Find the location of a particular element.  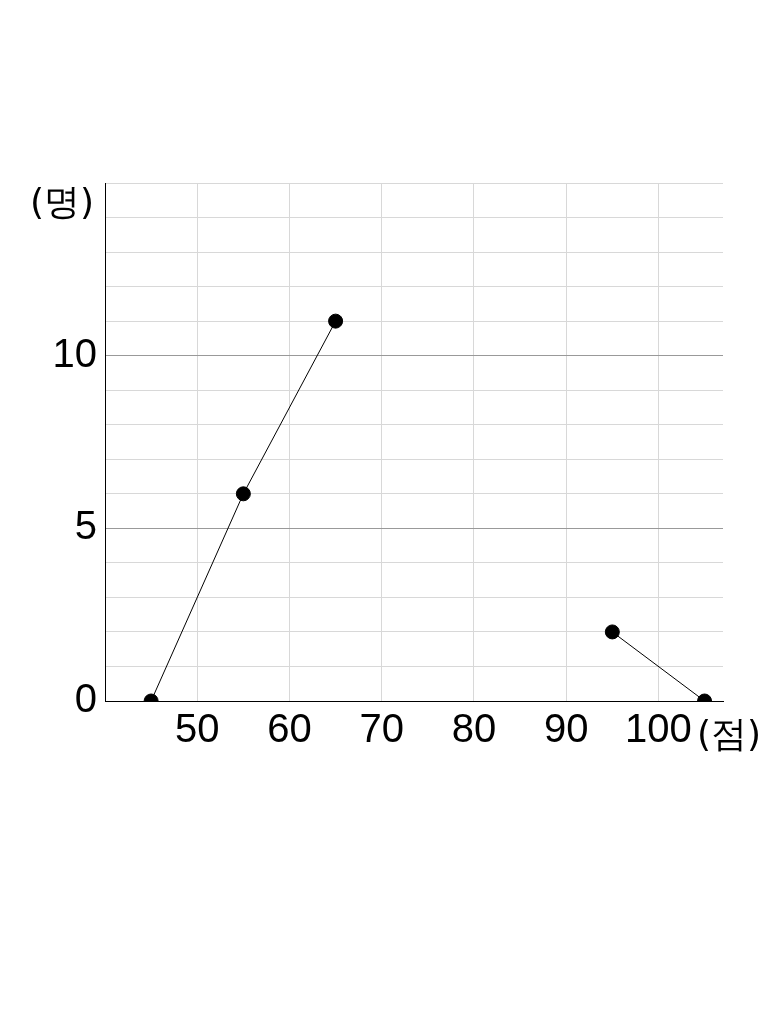

x-tick-label: 50 is located at coordinates (197, 728).